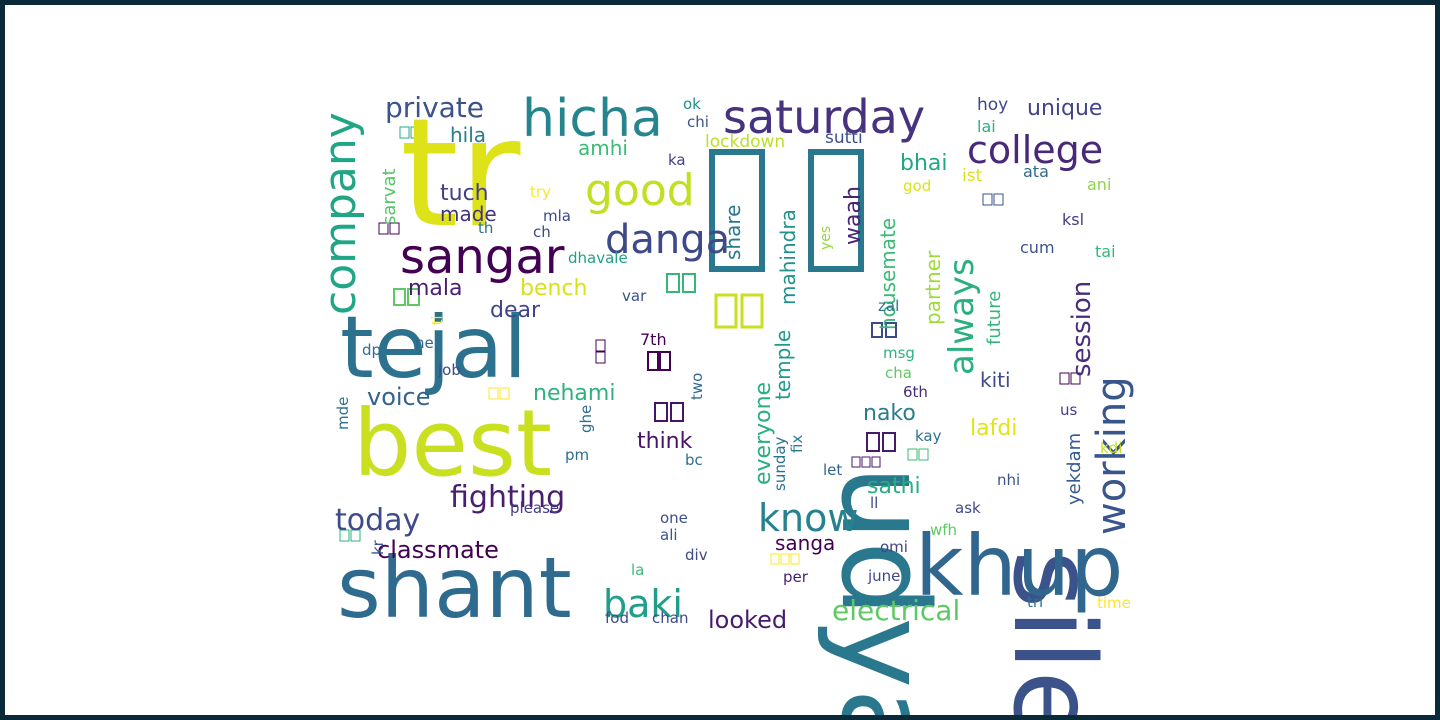 This screenshot has height=720, width=1440. I want to click on word-6th: 6th, so click(915, 392).